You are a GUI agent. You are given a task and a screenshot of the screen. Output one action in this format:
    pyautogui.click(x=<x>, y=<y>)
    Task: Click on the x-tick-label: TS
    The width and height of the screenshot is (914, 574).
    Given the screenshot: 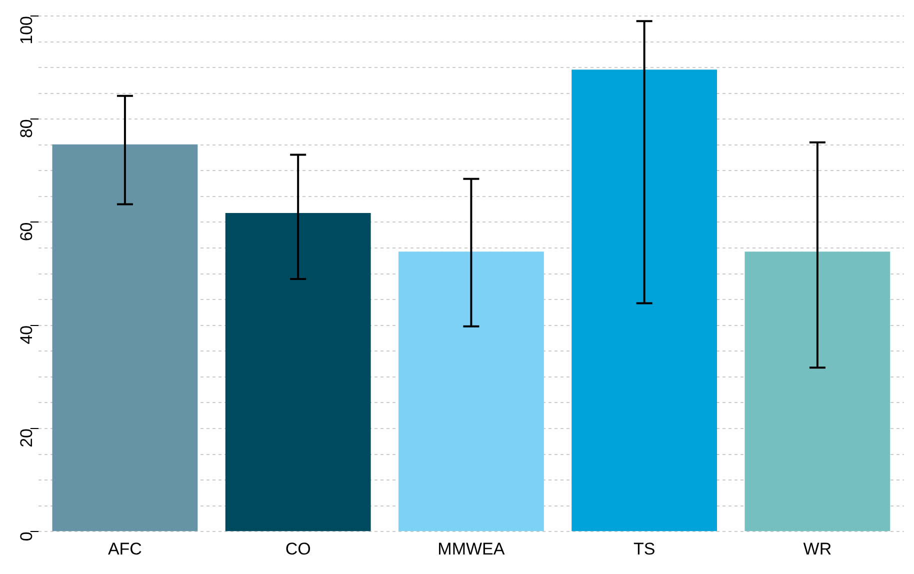 What is the action you would take?
    pyautogui.click(x=644, y=548)
    